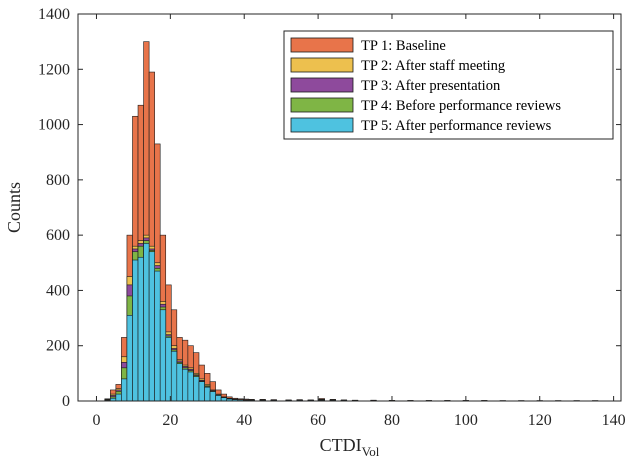 This screenshot has height=469, width=626. Describe the element at coordinates (58, 180) in the screenshot. I see `y-tick-label: 800` at that location.